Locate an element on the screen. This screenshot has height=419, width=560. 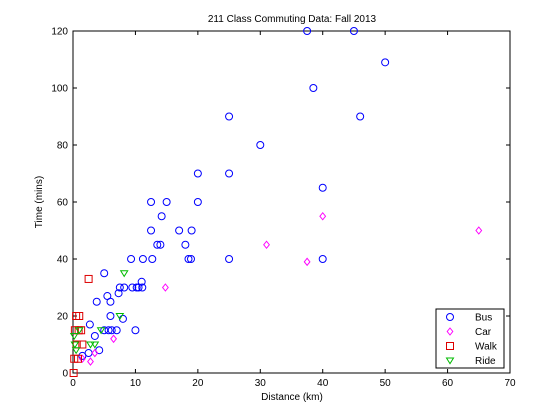
x-tick-label: 50 is located at coordinates (386, 383).